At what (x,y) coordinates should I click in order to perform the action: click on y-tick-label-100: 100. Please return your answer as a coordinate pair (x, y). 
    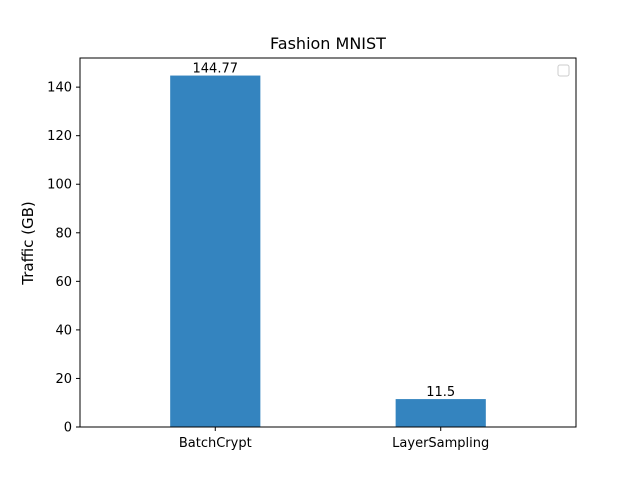
    Looking at the image, I should click on (59, 185).